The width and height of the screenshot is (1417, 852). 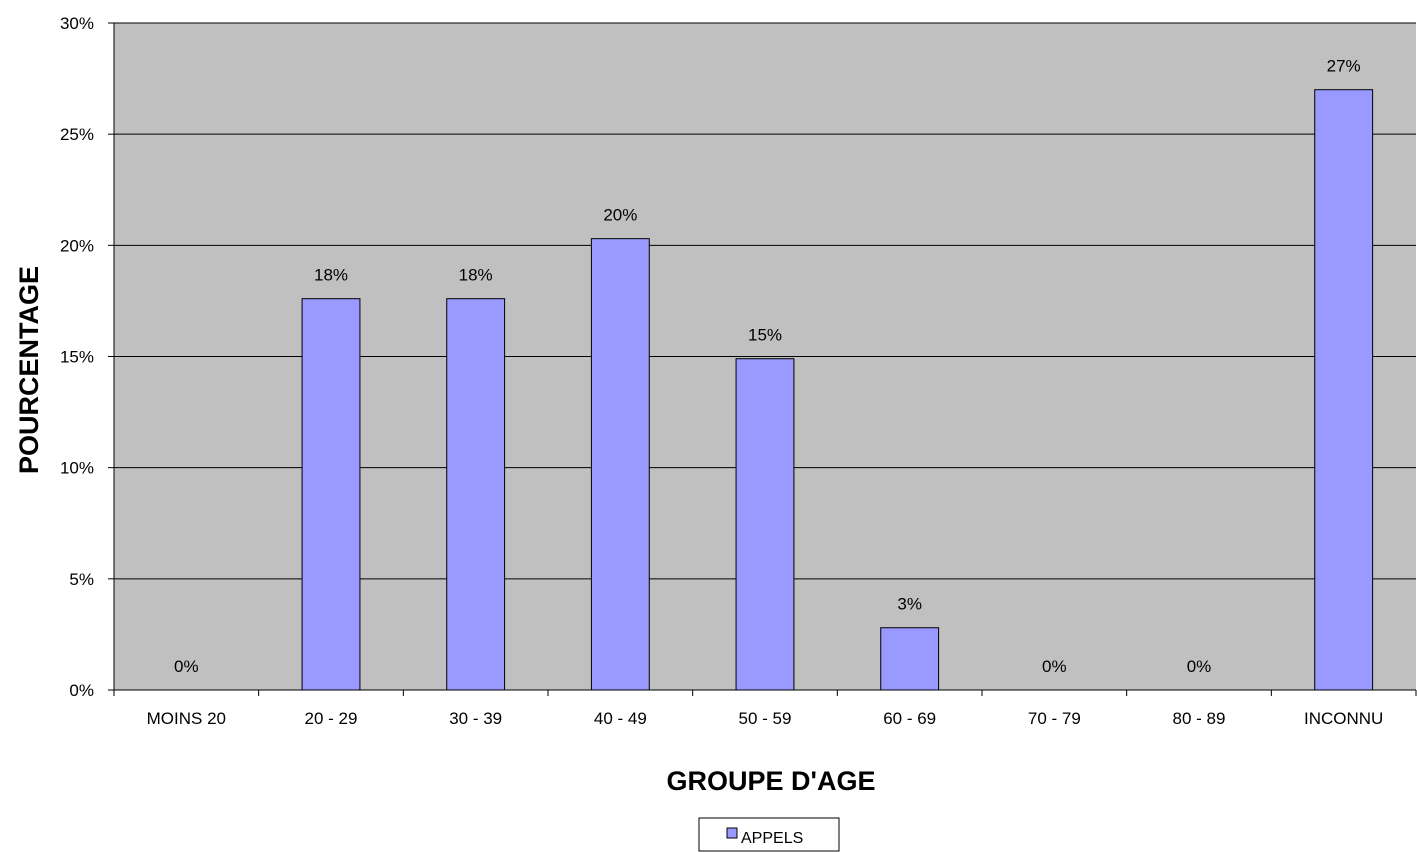 I want to click on y-tick-label: 30%, so click(x=77, y=23).